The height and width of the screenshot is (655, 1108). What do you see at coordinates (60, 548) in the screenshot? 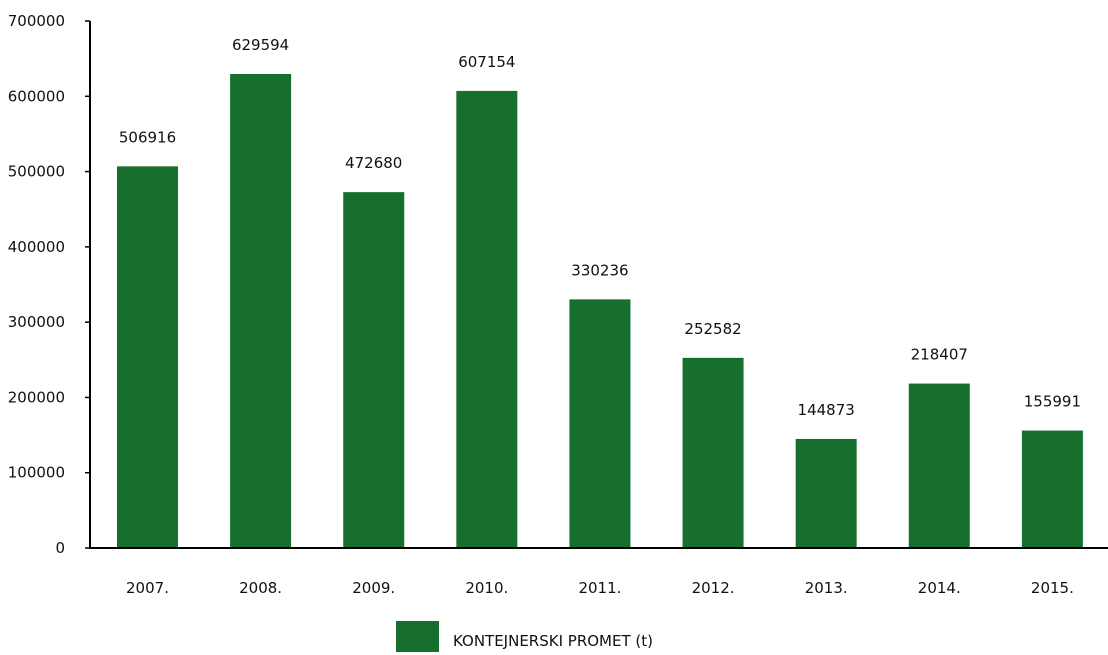
I see `y-tick-label: 0` at bounding box center [60, 548].